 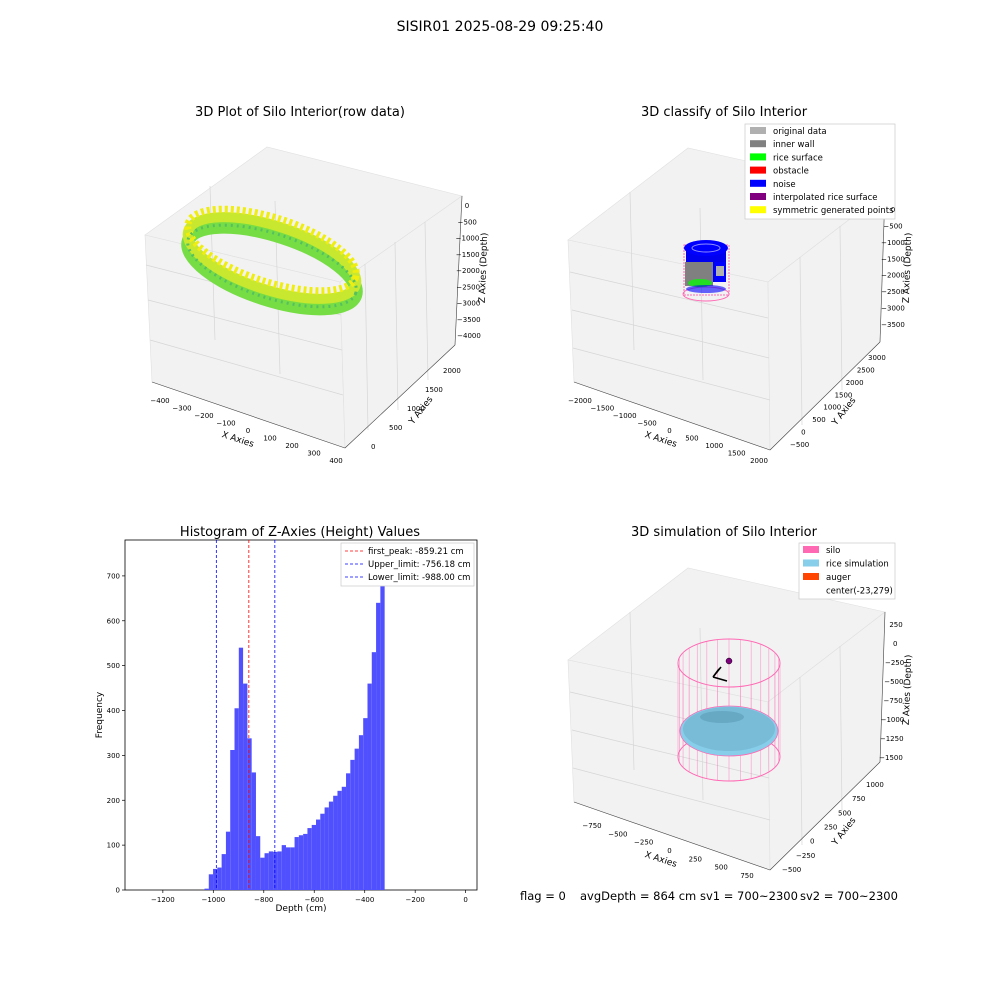 I want to click on panel4-ztick-label: −750, so click(x=893, y=701).